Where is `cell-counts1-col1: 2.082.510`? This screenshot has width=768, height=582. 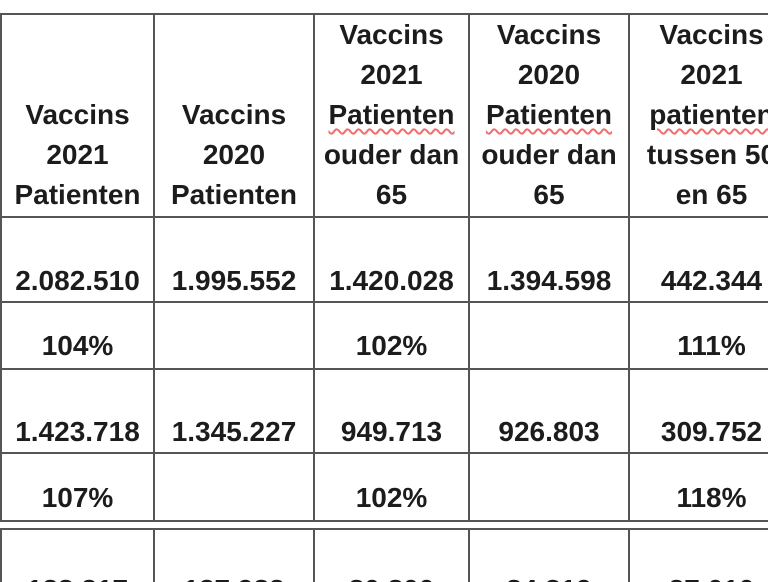
cell-counts1-col1: 2.082.510 is located at coordinates (77, 259).